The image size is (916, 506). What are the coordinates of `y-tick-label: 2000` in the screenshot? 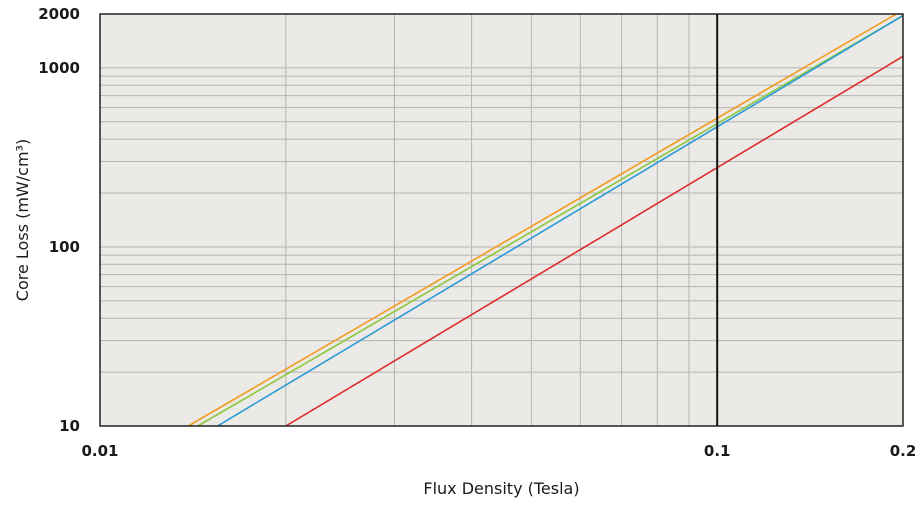 It's located at (59, 14).